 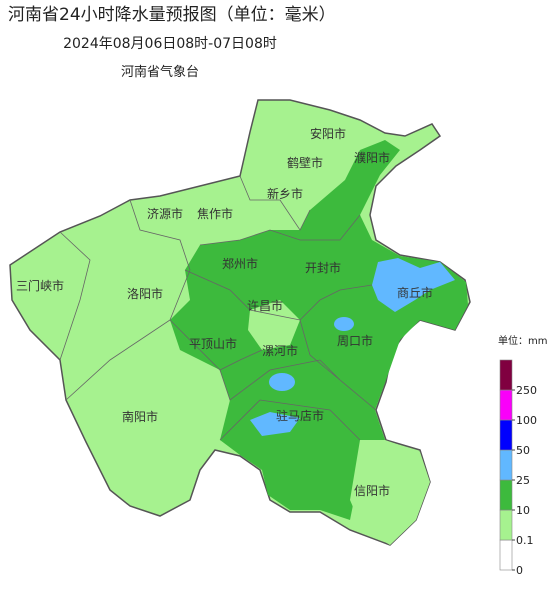 I want to click on city-label: 驻马店市, so click(x=300, y=415).